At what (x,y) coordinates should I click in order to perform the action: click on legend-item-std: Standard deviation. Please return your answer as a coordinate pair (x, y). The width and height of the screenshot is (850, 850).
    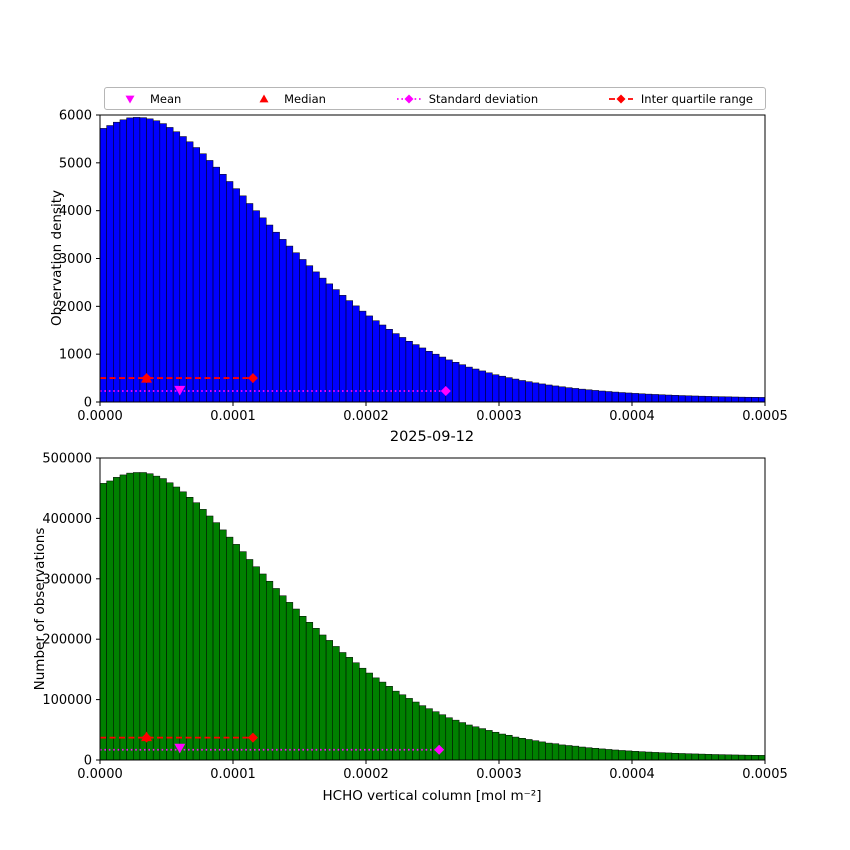
    Looking at the image, I should click on (467, 99).